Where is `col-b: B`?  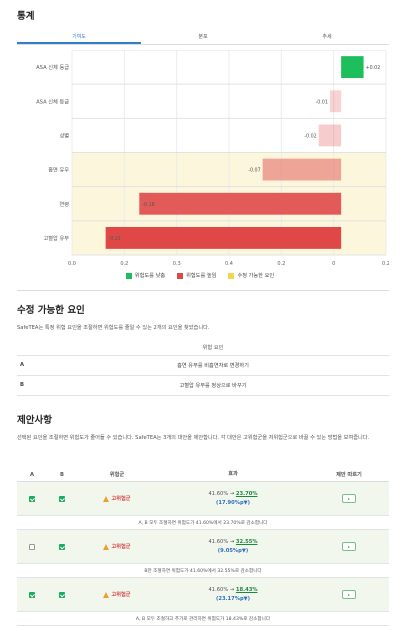
col-b: B is located at coordinates (62, 474).